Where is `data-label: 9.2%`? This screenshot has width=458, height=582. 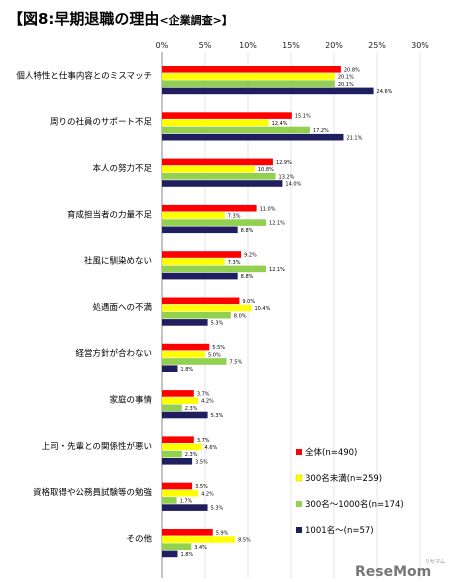 data-label: 9.2% is located at coordinates (250, 256).